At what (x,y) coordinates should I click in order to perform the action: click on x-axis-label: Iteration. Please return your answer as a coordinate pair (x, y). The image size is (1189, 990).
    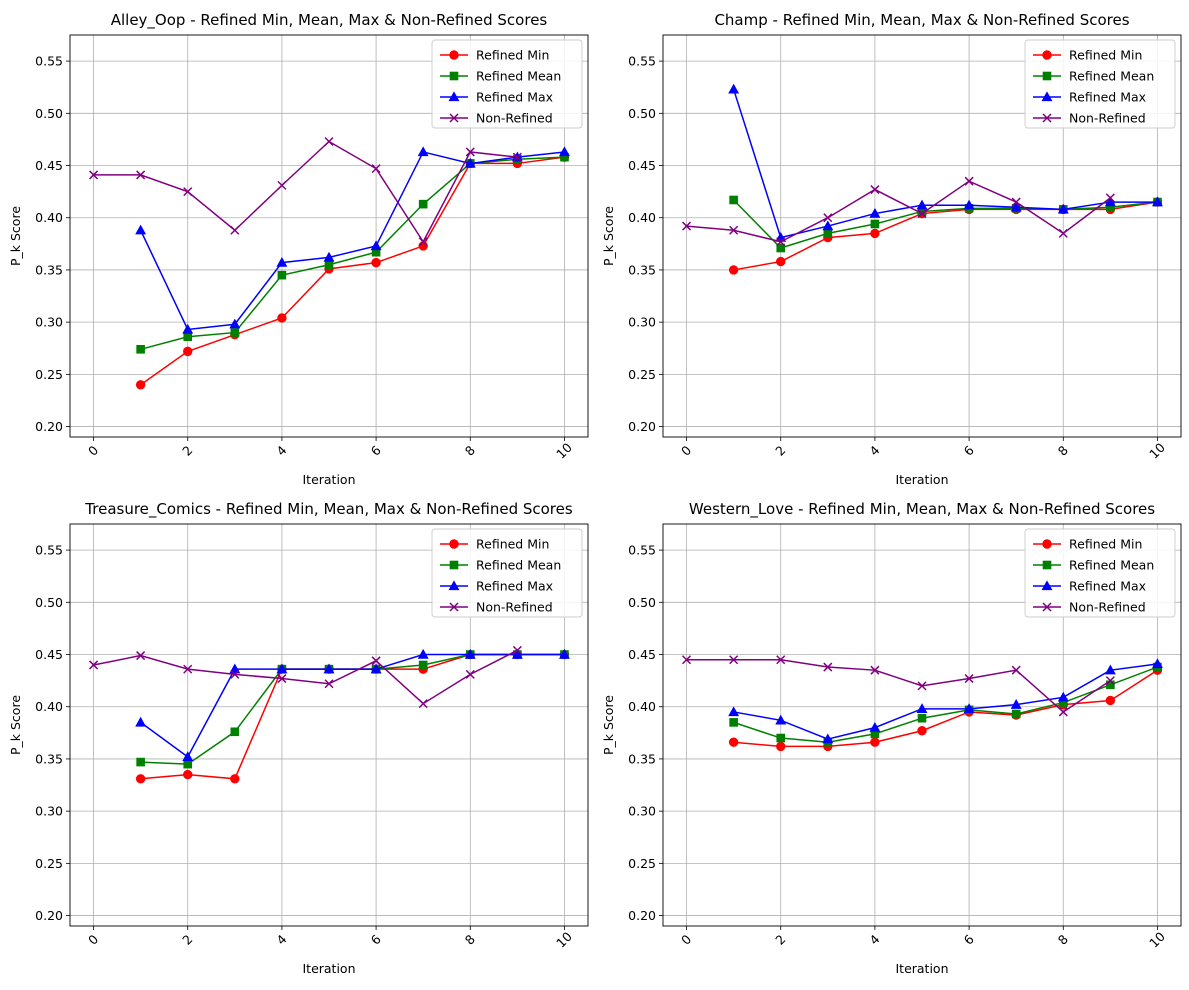
    Looking at the image, I should click on (921, 968).